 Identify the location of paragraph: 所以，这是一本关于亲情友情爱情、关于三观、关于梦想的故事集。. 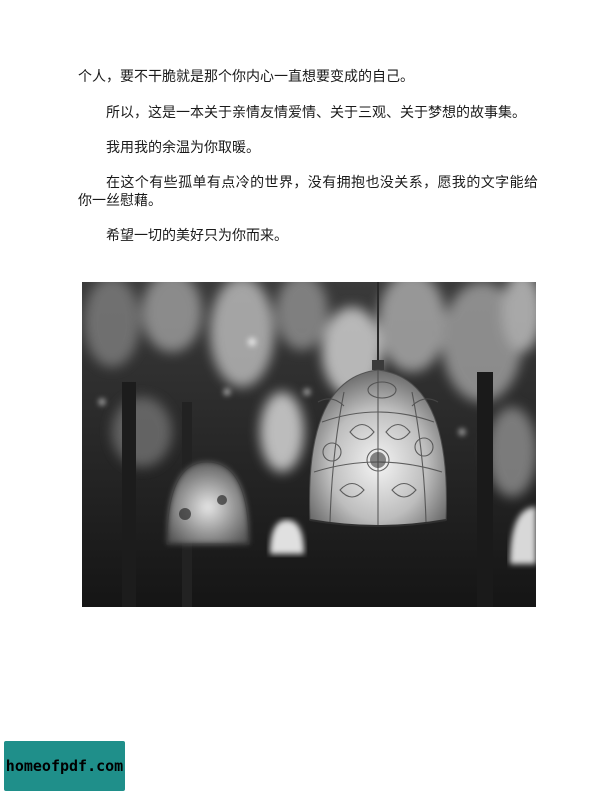
(316, 113).